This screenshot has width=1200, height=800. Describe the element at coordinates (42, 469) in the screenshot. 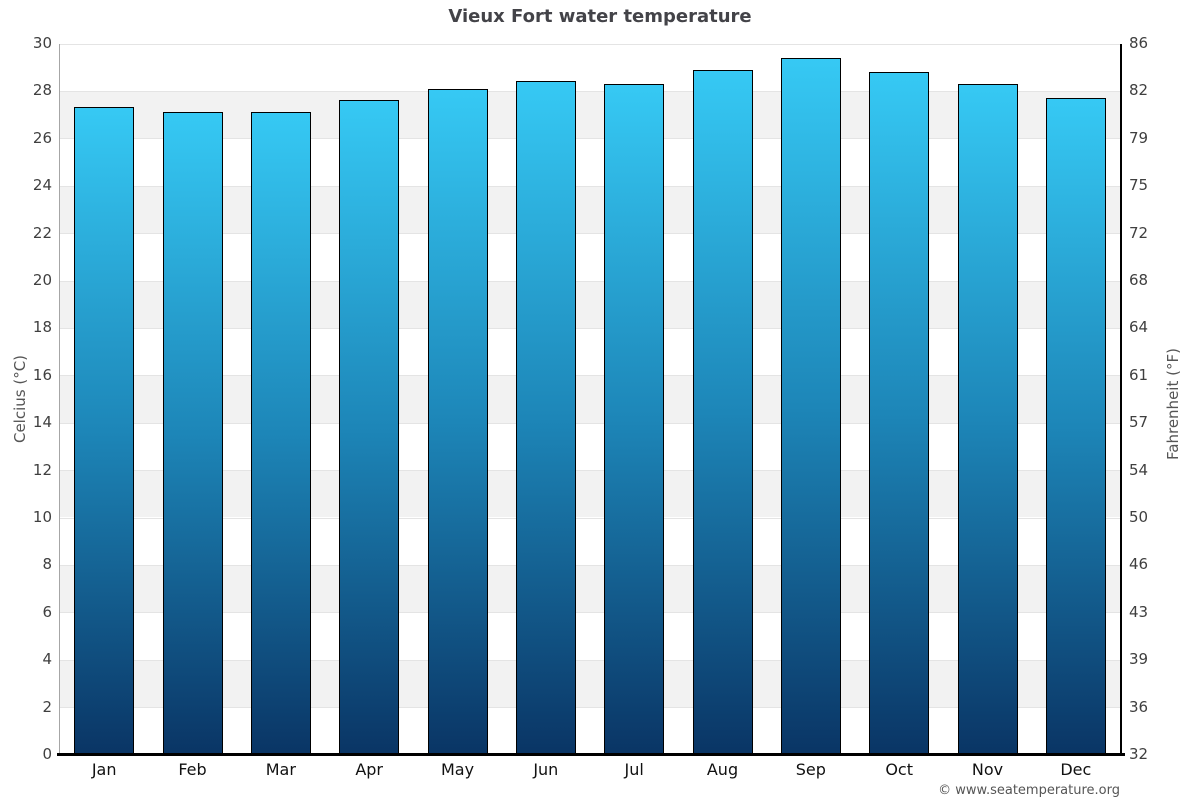

I see `y-tick-label-celsius: 12` at that location.